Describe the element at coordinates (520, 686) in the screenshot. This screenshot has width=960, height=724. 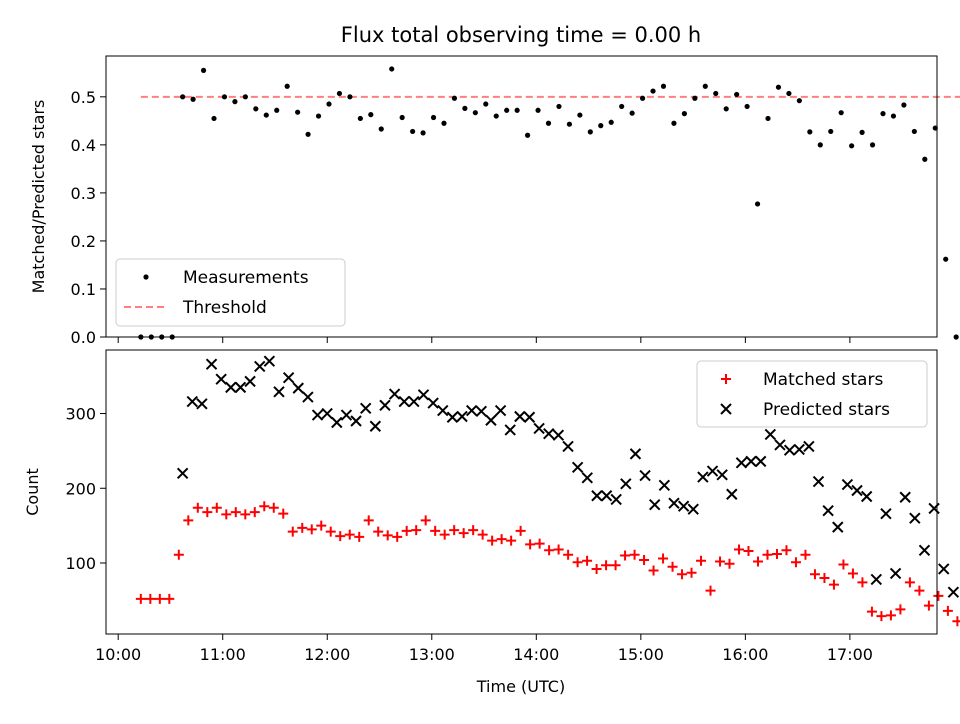
I see `x-axis-label: Time (UTC)` at that location.